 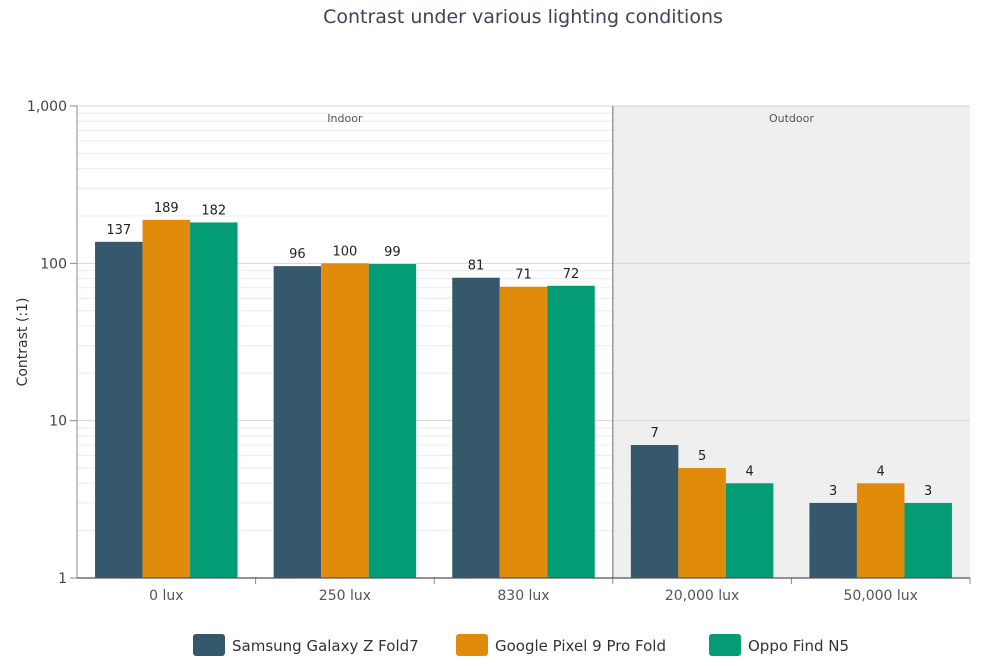 I want to click on data-label: 5, so click(x=702, y=456).